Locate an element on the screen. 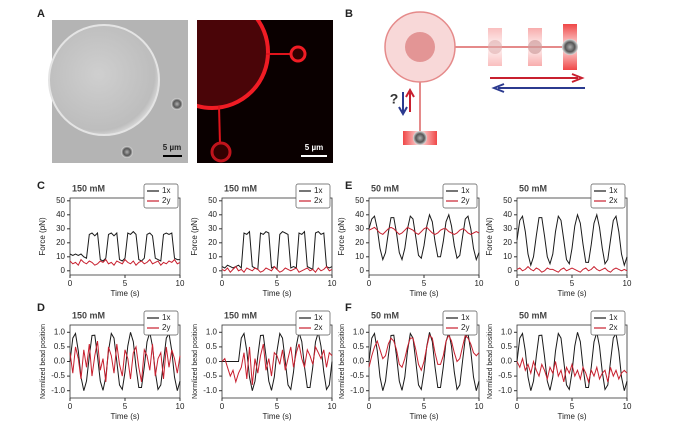  scale-label: 5 µm is located at coordinates (172, 147).